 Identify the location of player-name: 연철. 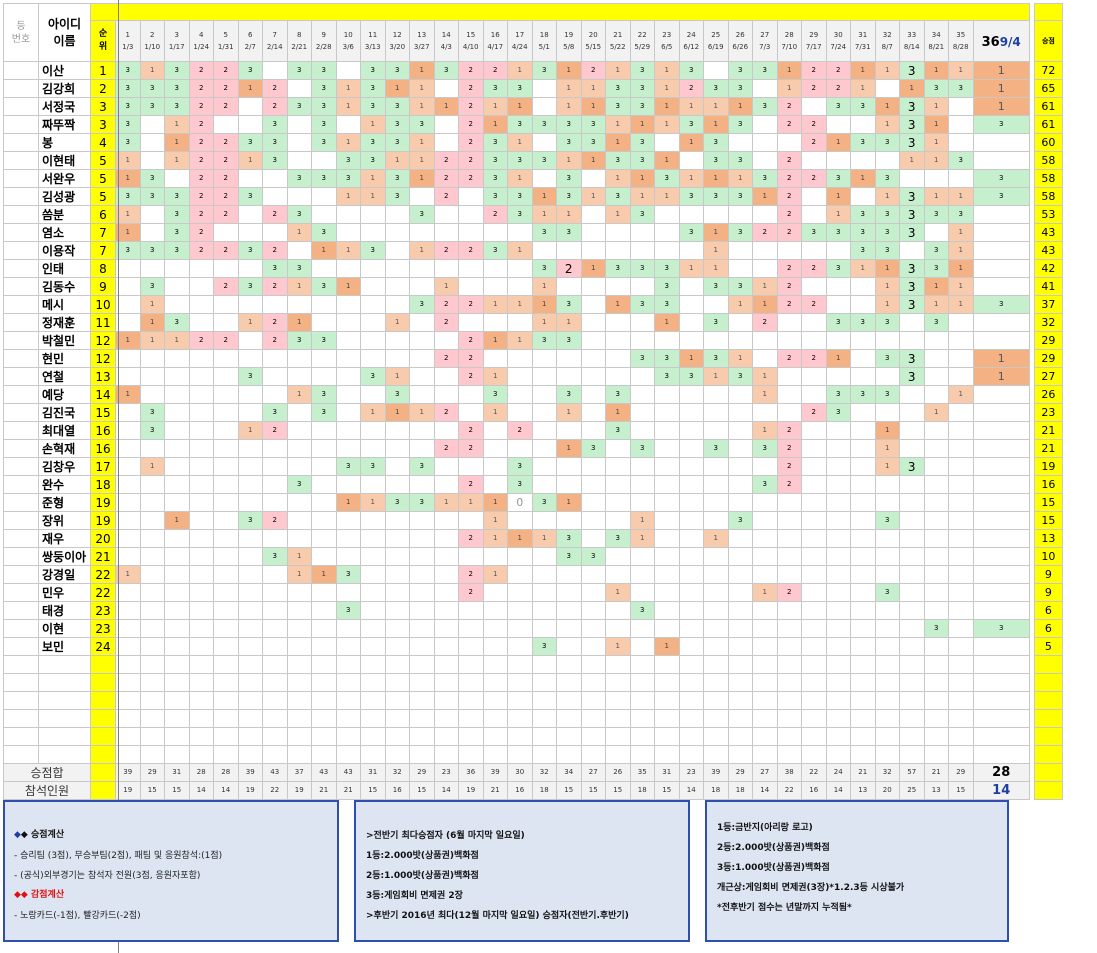
(64, 376).